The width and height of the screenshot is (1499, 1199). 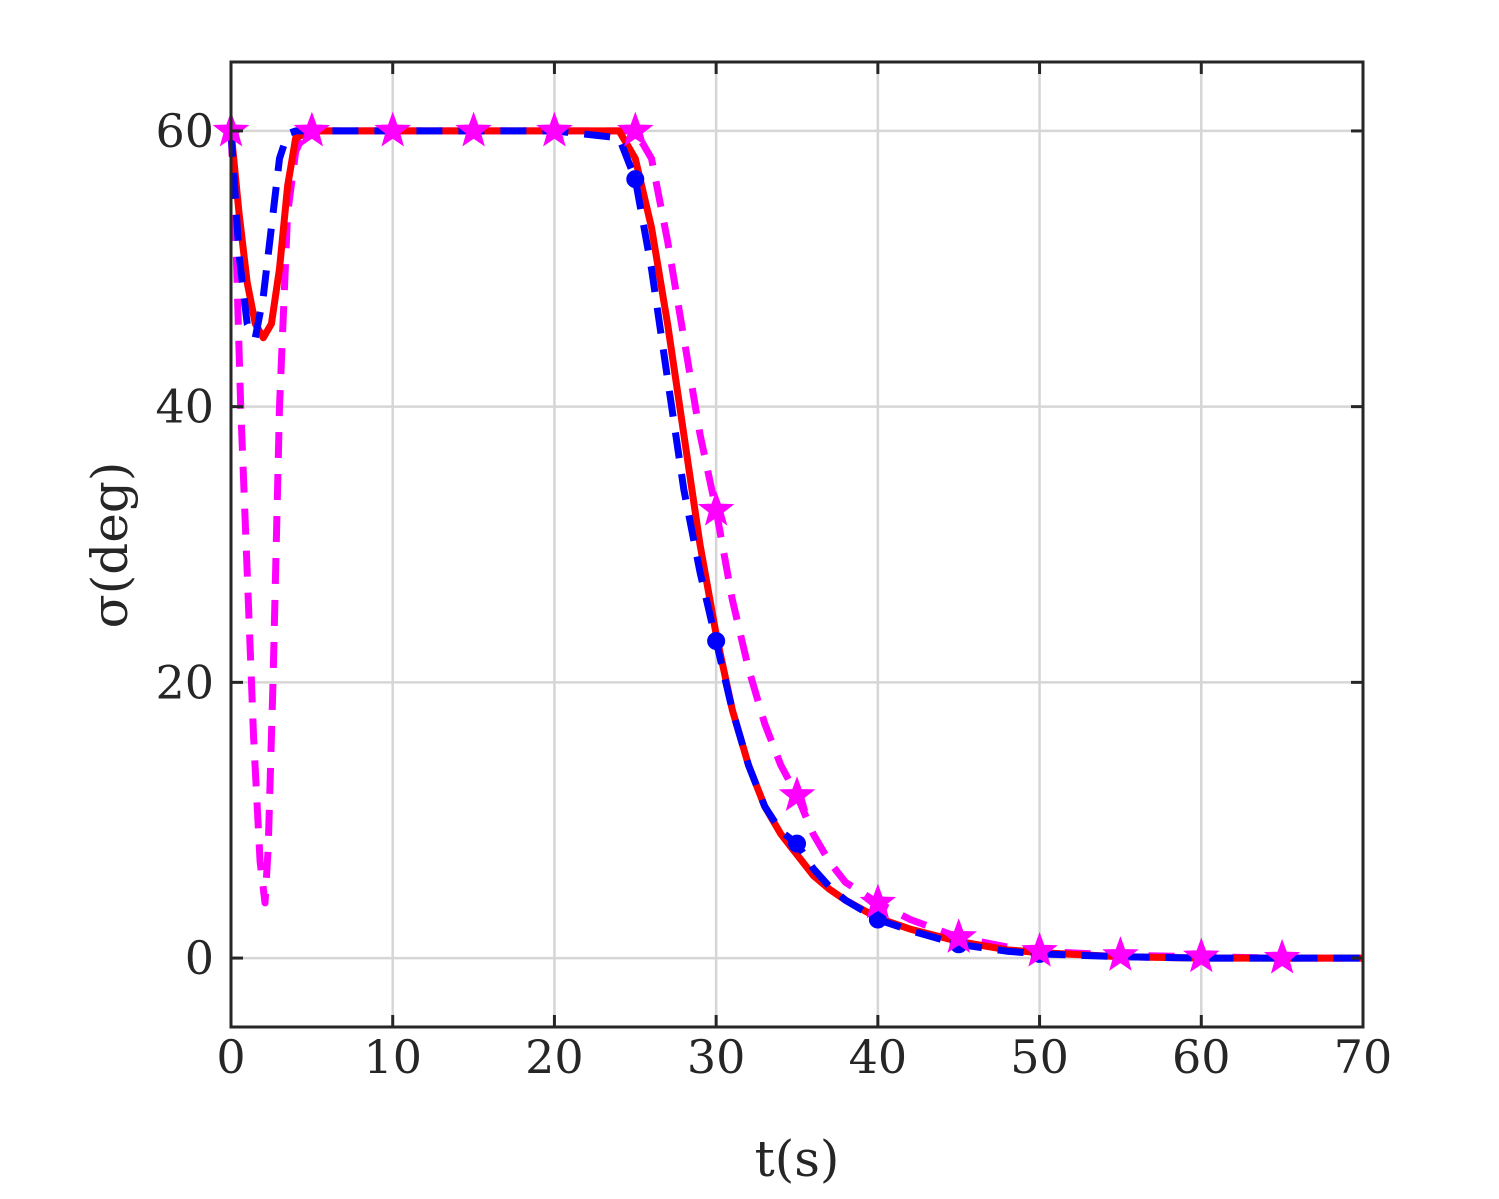 I want to click on y-tick-label: 20, so click(x=184, y=682).